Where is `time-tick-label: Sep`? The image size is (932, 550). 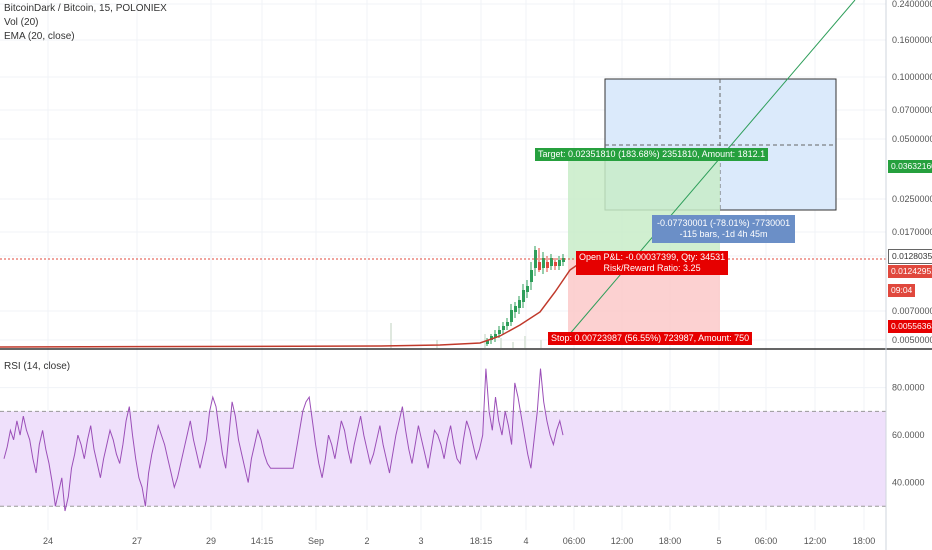
time-tick-label: Sep is located at coordinates (316, 541).